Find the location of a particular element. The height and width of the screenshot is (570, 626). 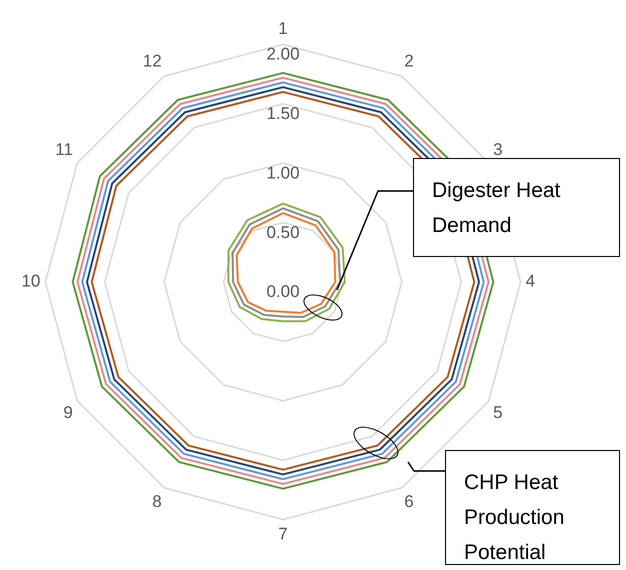

spoke-label: 3 is located at coordinates (498, 150).